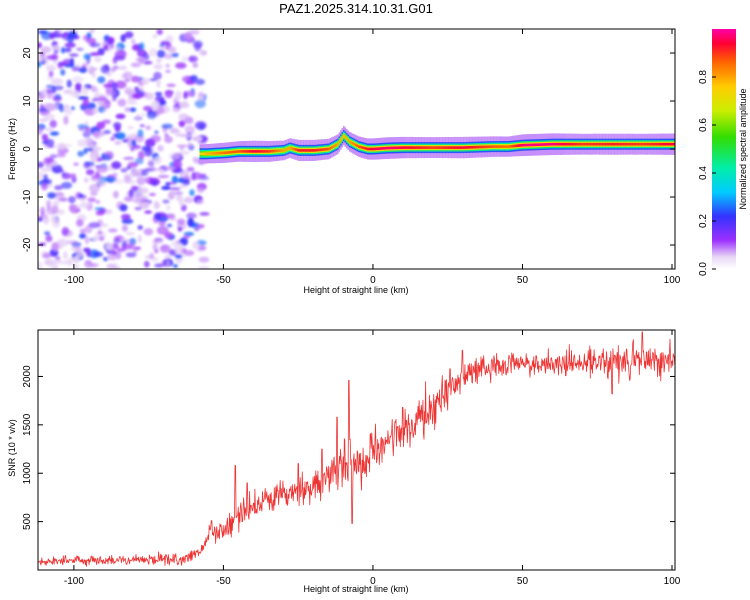  Describe the element at coordinates (373, 280) in the screenshot. I see `spectrogram-x-tick-label: 0` at that location.